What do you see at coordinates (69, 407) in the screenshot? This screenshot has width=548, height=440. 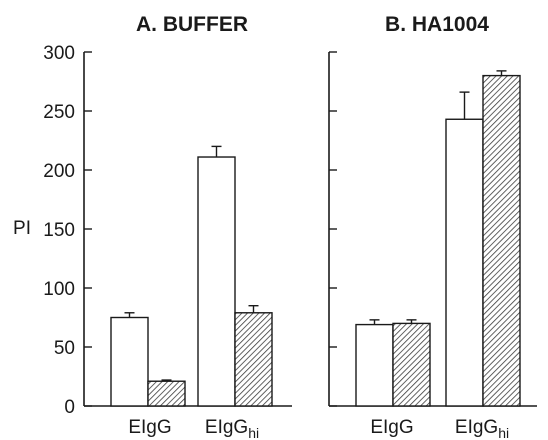 I see `y-tick-label: 0` at bounding box center [69, 407].